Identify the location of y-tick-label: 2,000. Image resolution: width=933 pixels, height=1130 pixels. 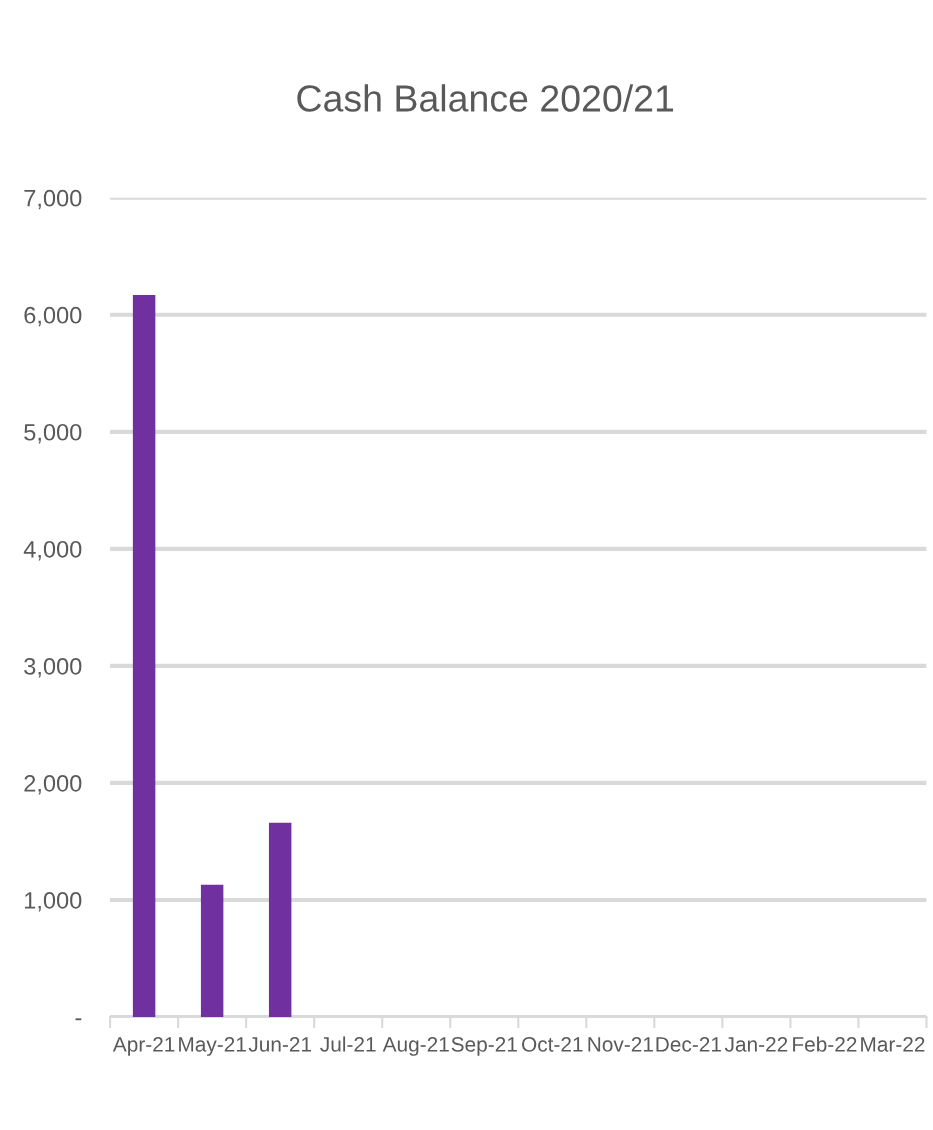
(53, 785).